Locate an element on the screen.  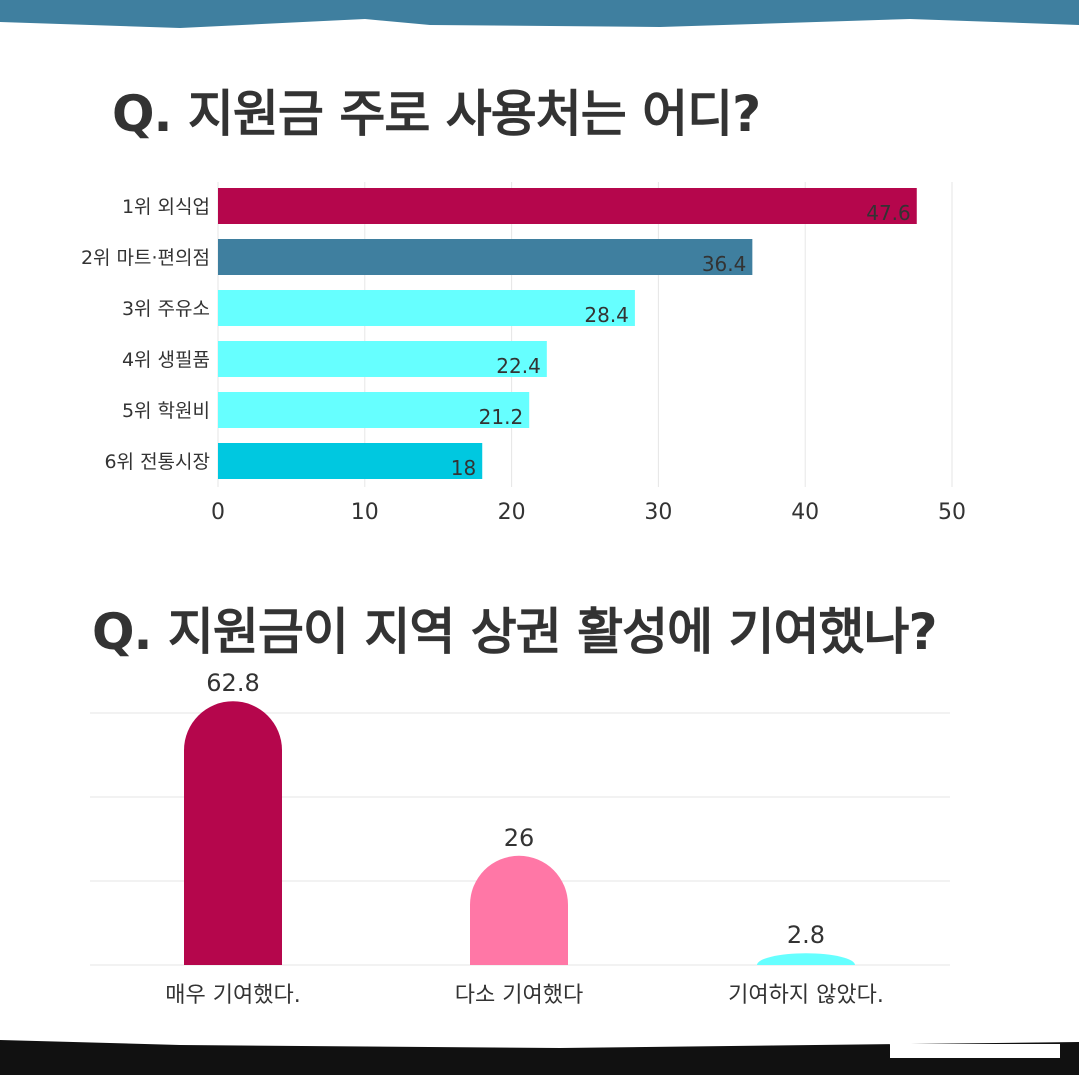
bar-value-label: 28.4 is located at coordinates (606, 315).